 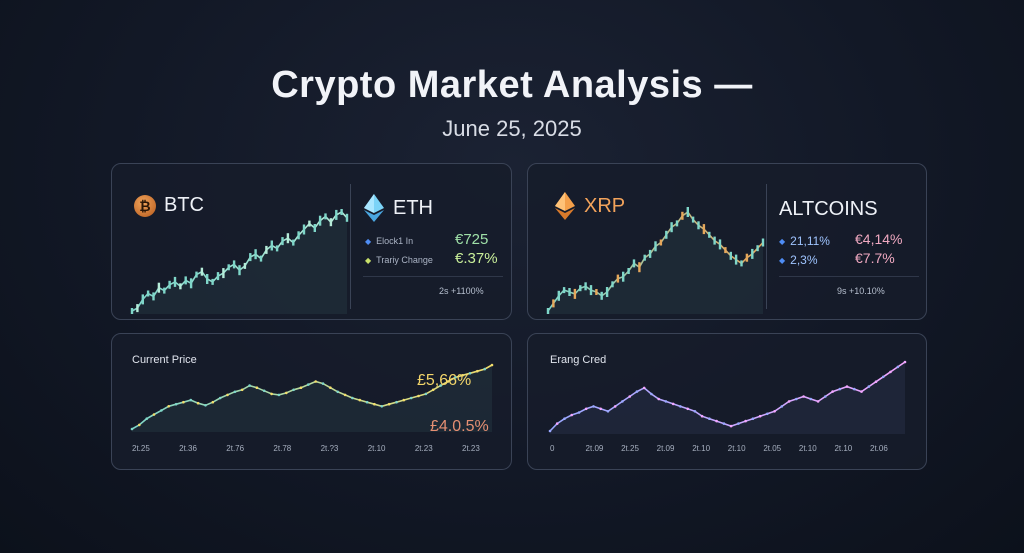 I want to click on btc-header: ₿ BTC, so click(x=169, y=205).